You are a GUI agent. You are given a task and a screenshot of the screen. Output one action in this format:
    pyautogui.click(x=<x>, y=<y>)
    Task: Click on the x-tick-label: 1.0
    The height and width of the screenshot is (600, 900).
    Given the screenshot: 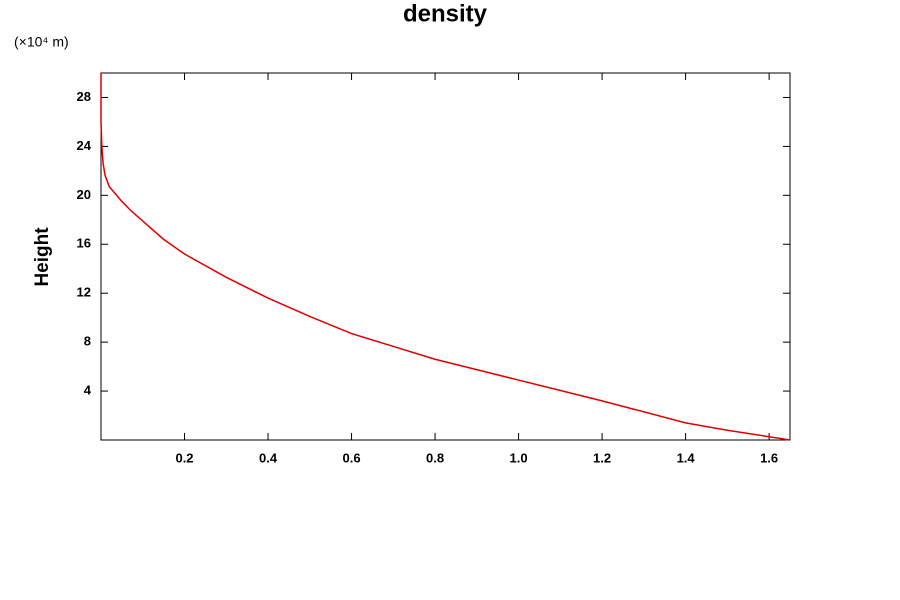 What is the action you would take?
    pyautogui.click(x=519, y=457)
    